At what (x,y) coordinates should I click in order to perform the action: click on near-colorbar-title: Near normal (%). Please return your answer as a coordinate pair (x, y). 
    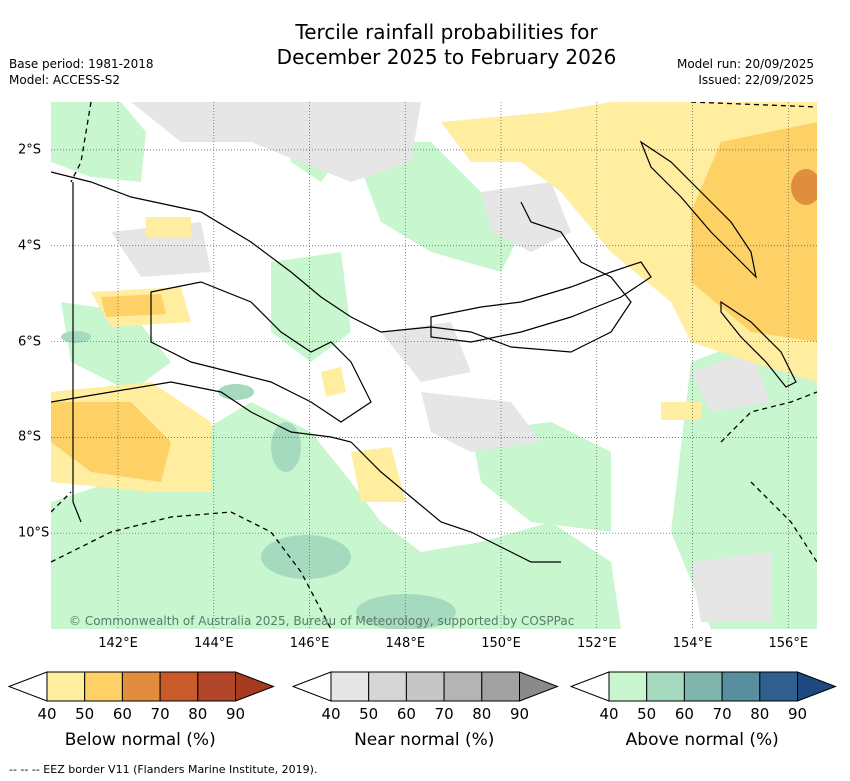
    Looking at the image, I should click on (424, 740).